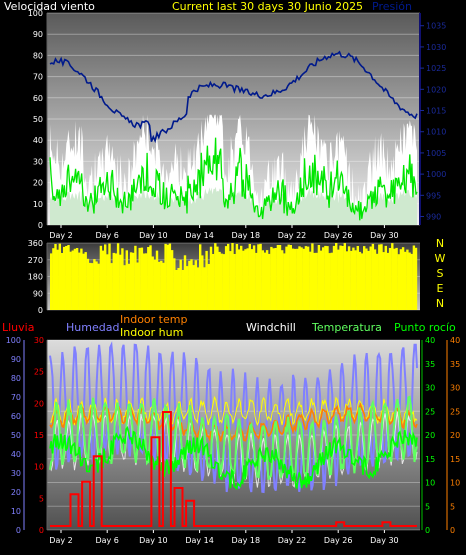 Image resolution: width=466 pixels, height=555 pixels. I want to click on wind-y-tick: 80, so click(38, 55).